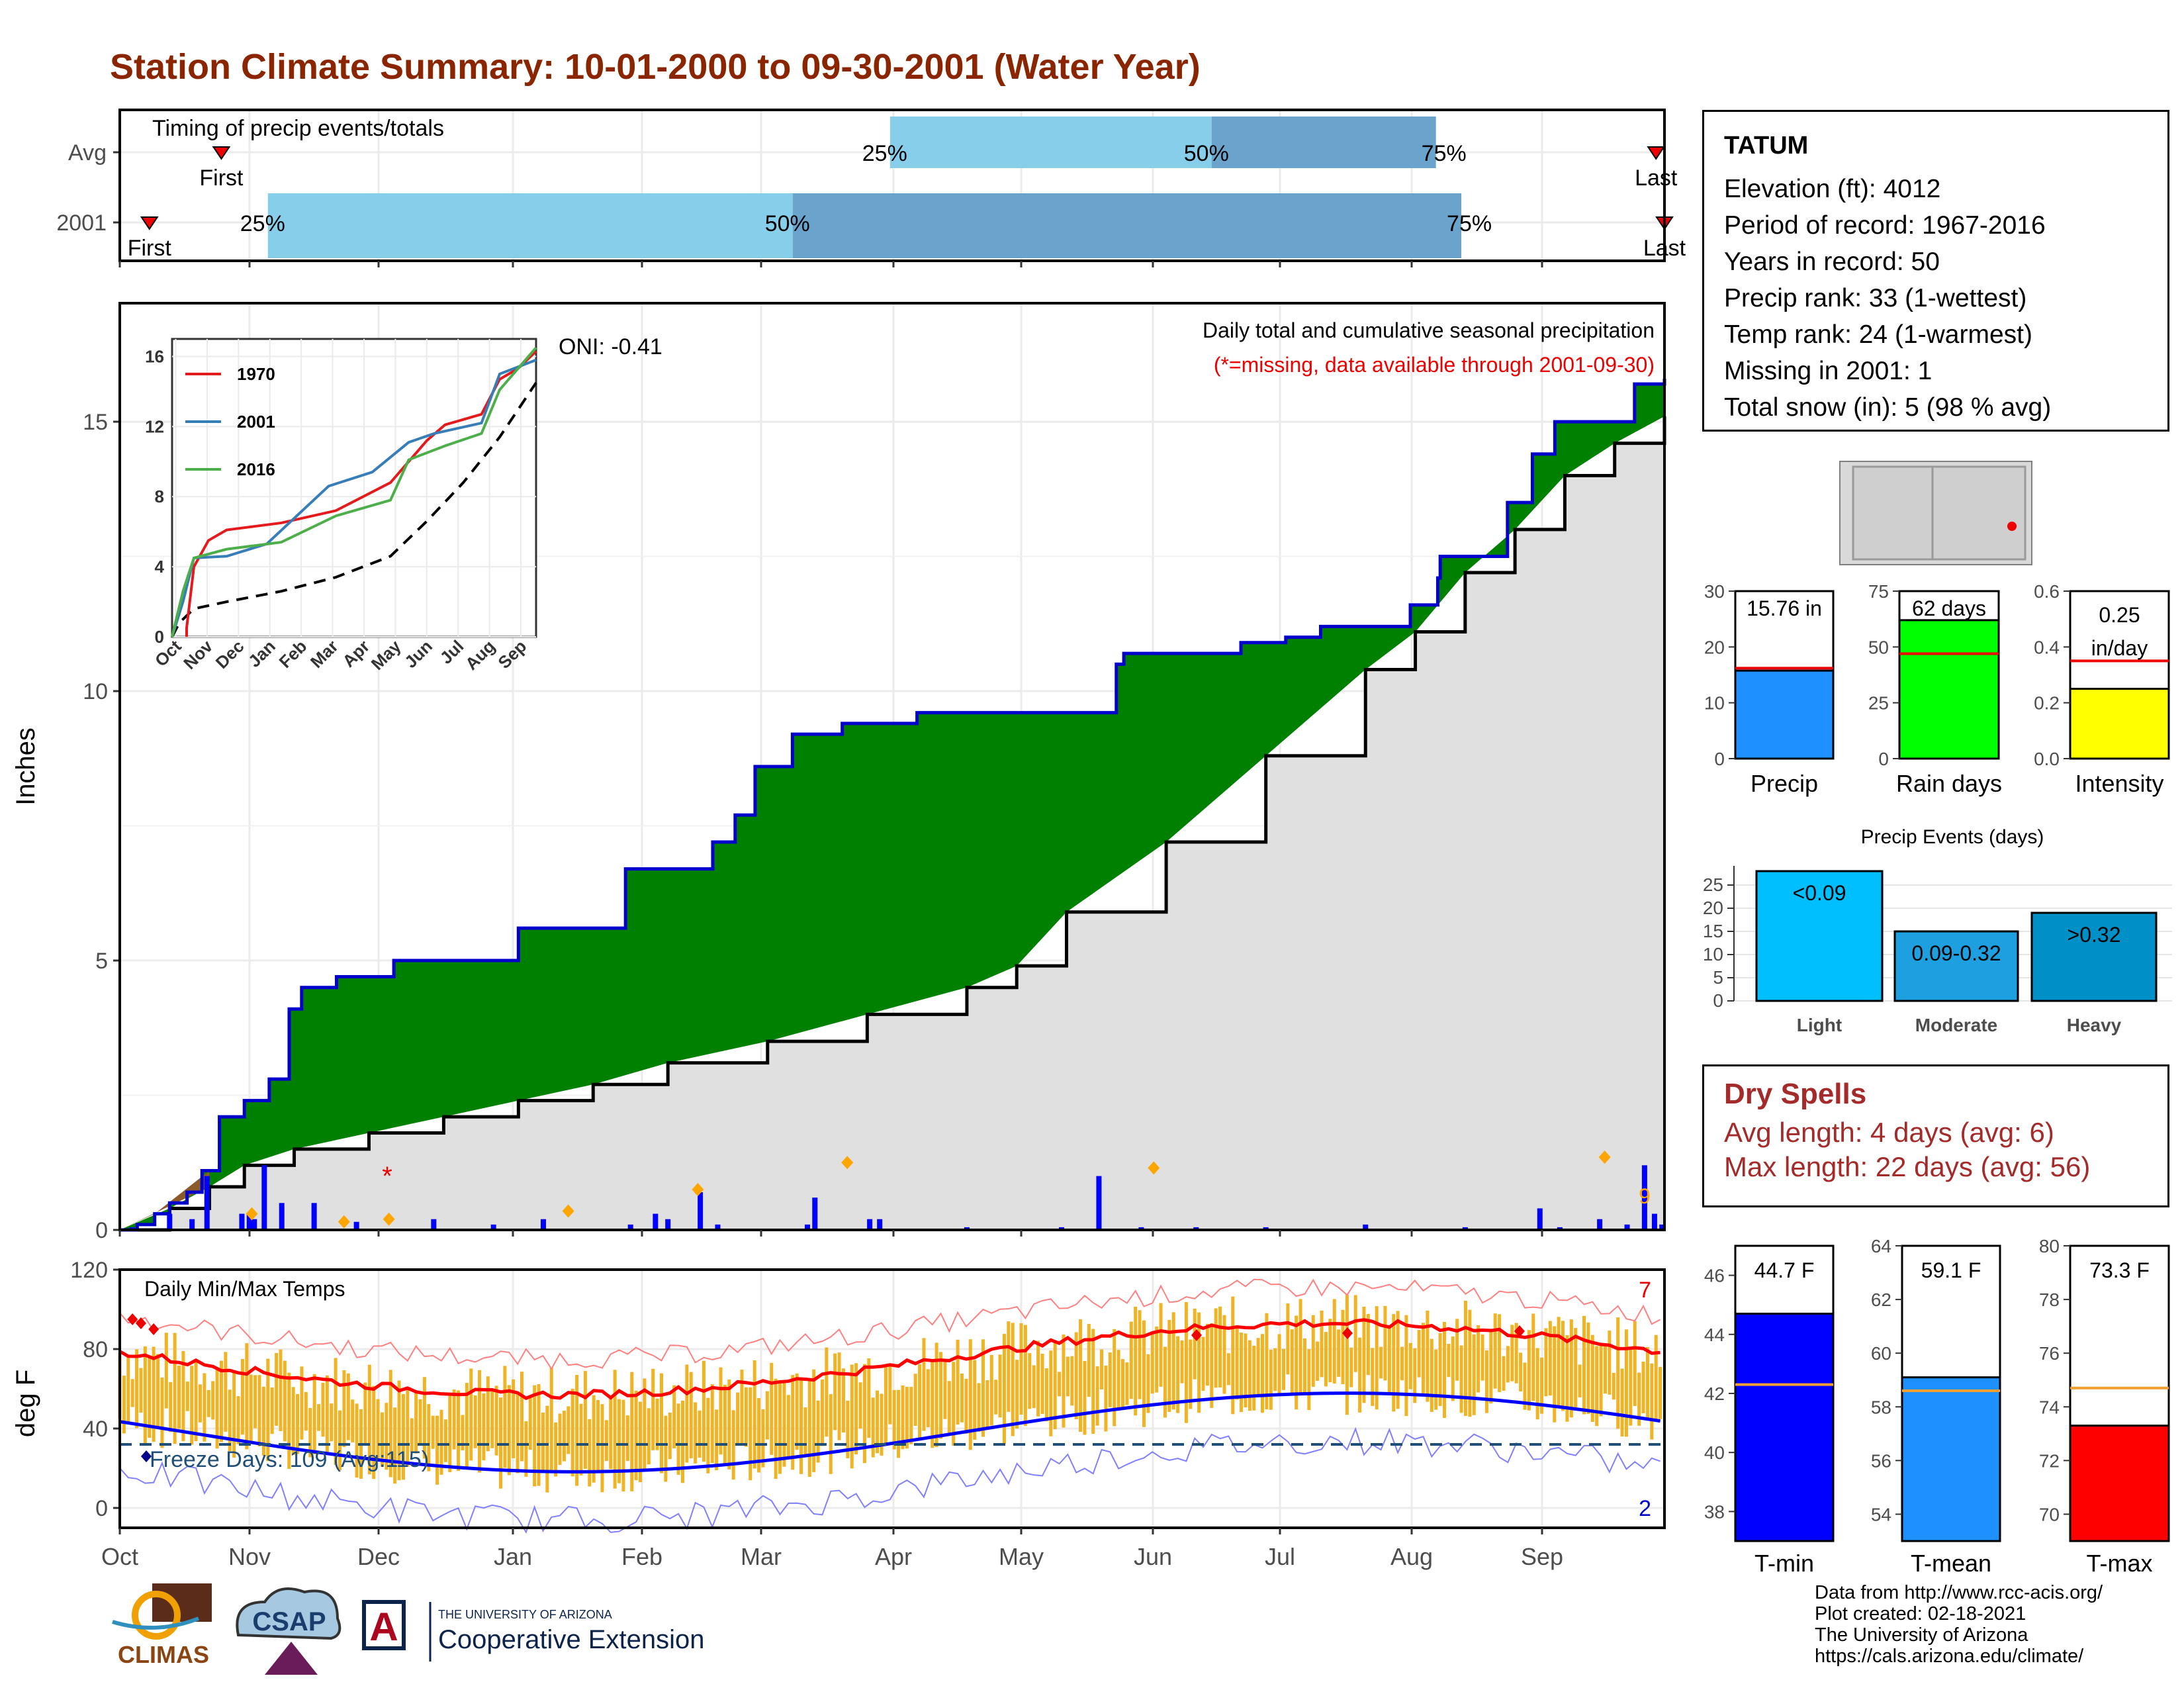 The height and width of the screenshot is (1688, 2184). I want to click on y-tick-label: 0, so click(101, 1230).